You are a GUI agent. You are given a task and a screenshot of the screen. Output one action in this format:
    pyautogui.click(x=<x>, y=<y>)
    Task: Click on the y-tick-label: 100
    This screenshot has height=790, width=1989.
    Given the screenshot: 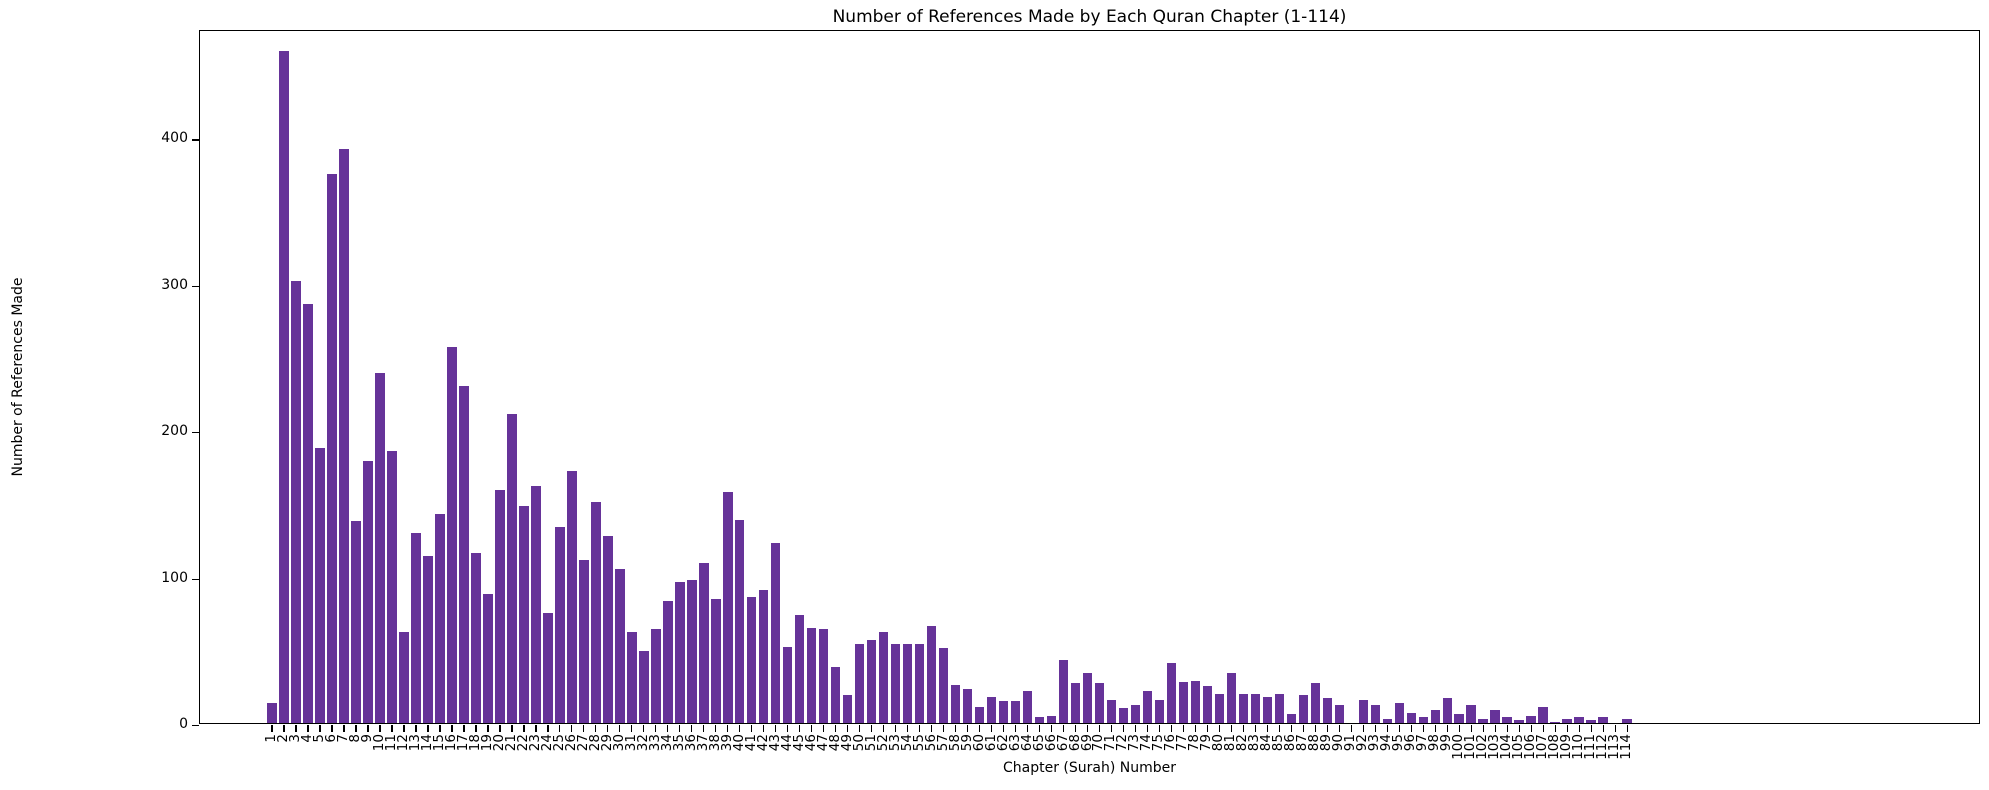 What is the action you would take?
    pyautogui.click(x=174, y=577)
    